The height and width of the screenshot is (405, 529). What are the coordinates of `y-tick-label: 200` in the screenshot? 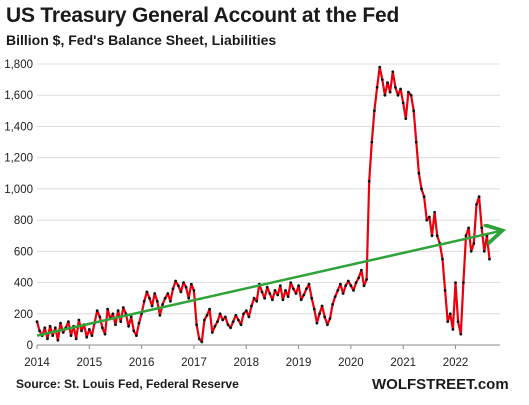 It's located at (23, 315).